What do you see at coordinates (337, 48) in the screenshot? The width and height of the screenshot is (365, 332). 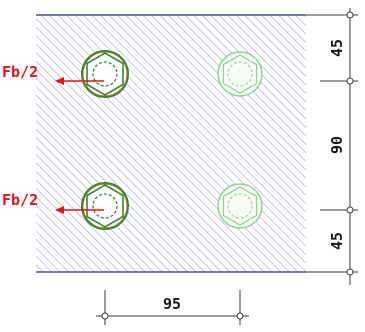 I see `dimension-label-top-edge: 45` at bounding box center [337, 48].